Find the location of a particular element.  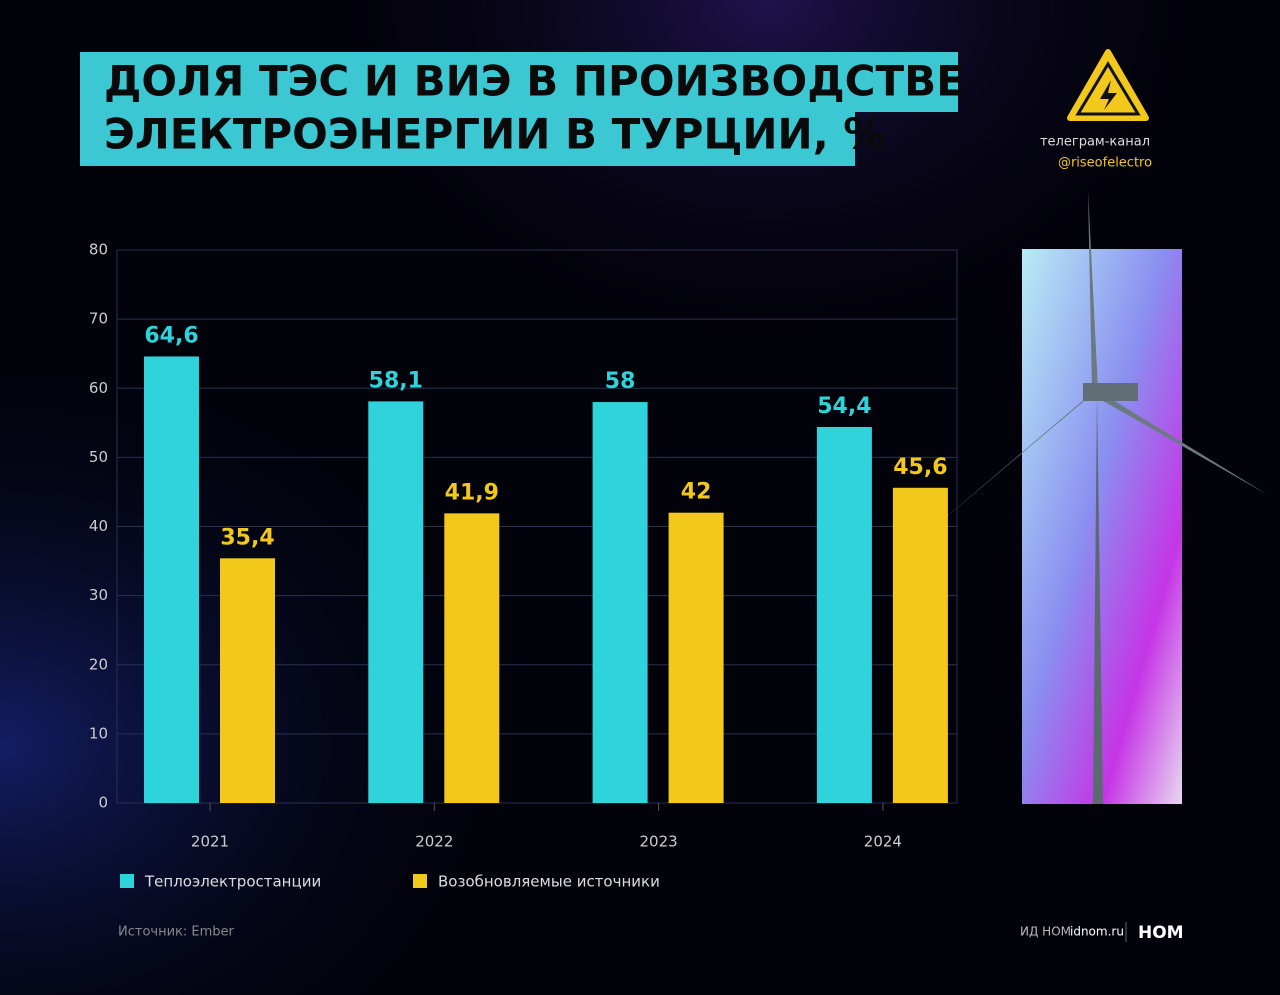

y-tick-label: 10 is located at coordinates (98, 733).